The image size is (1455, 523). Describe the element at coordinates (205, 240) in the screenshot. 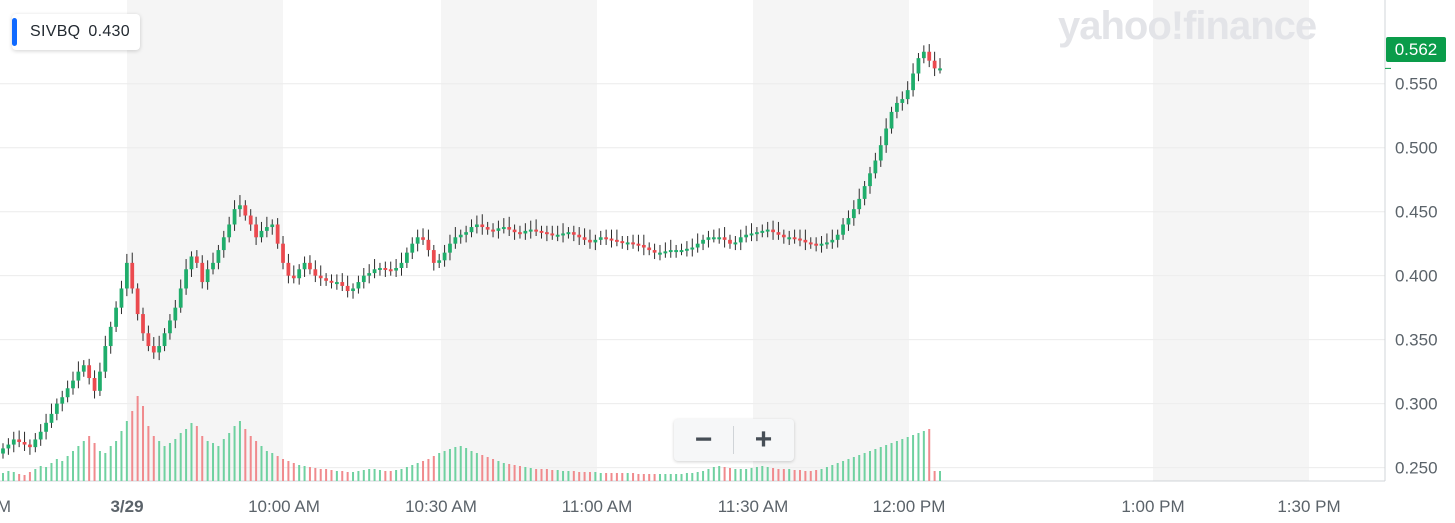

I see `session-band` at that location.